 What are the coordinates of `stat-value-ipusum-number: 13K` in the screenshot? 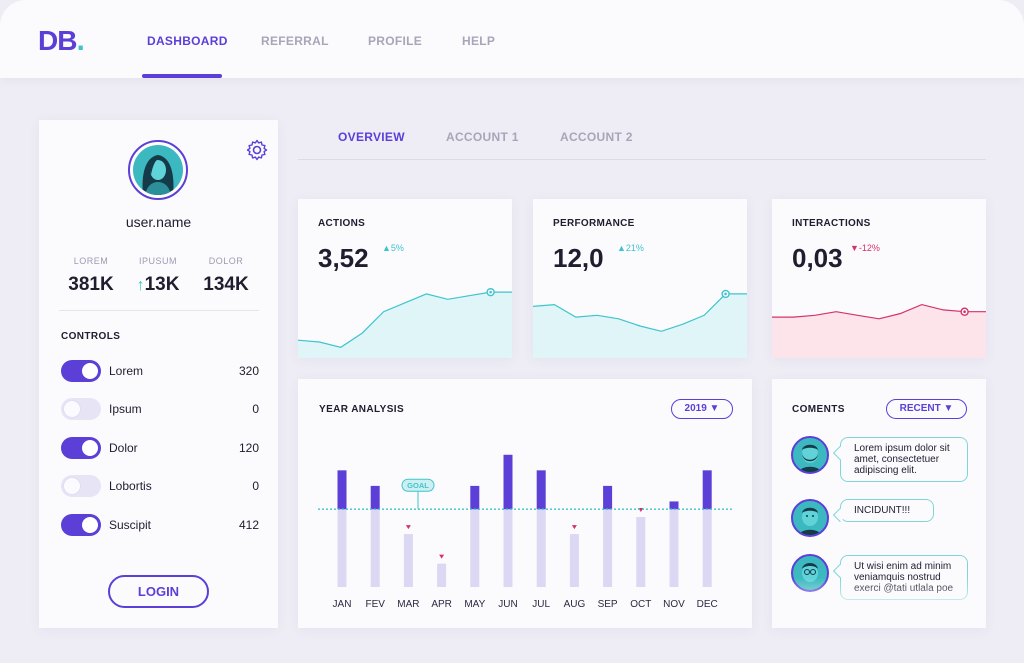 It's located at (162, 284).